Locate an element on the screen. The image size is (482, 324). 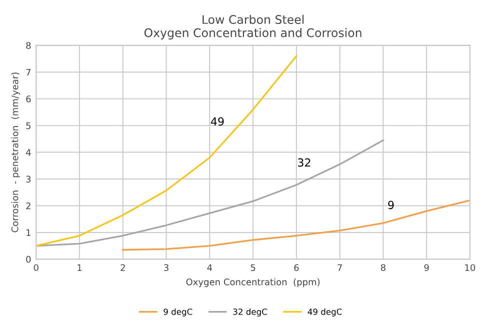
y-tick-label: 4 is located at coordinates (28, 152).